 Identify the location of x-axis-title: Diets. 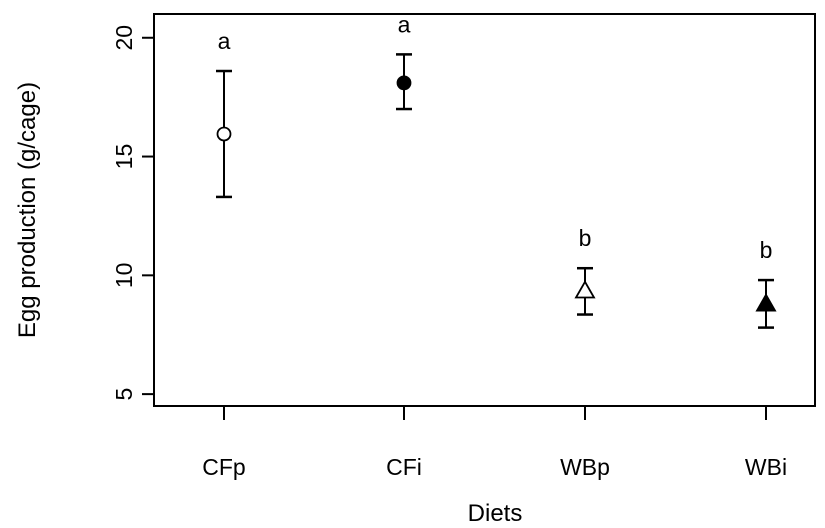
(495, 513).